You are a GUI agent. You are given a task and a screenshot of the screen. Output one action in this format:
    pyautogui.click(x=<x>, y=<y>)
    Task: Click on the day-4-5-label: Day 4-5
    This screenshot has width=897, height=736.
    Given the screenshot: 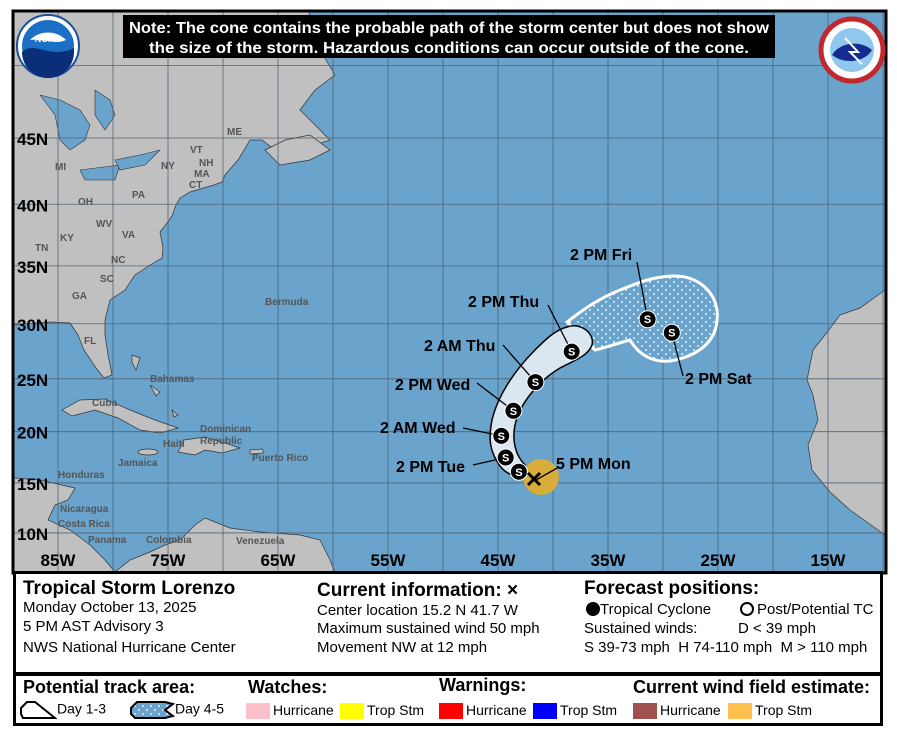 What is the action you would take?
    pyautogui.click(x=200, y=708)
    